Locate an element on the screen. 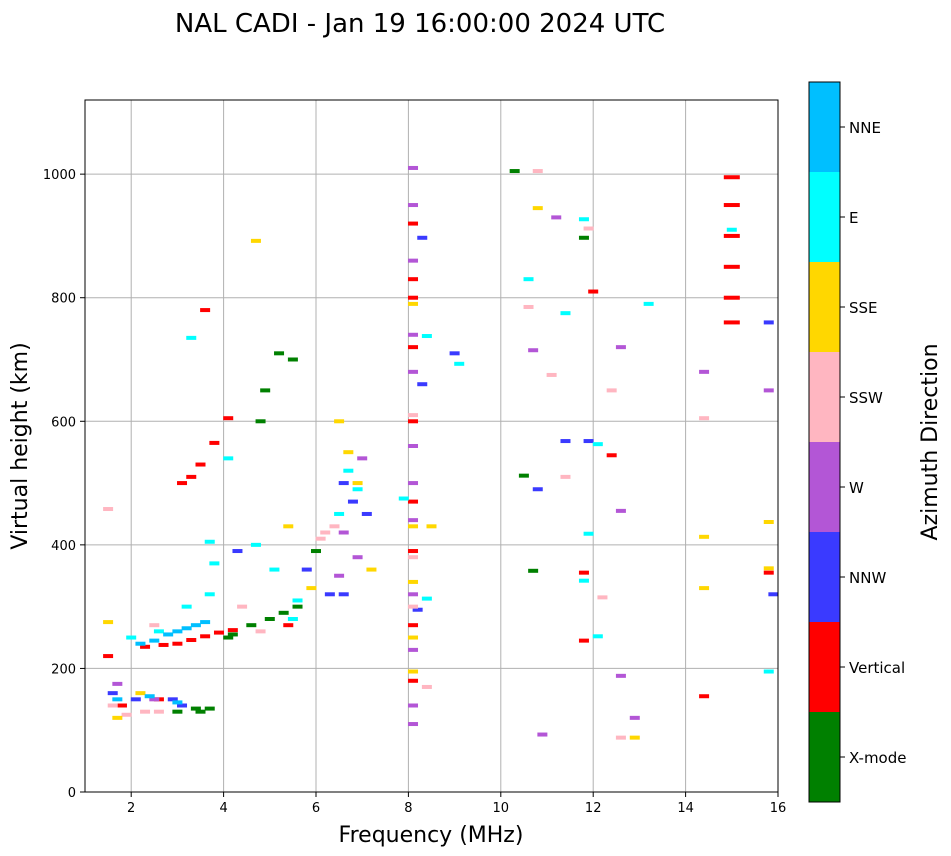  colorbar-label: E is located at coordinates (853, 218).